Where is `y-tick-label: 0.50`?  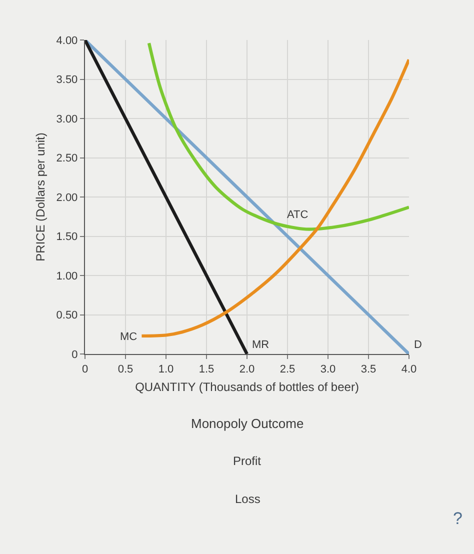 y-tick-label: 0.50 is located at coordinates (67, 316).